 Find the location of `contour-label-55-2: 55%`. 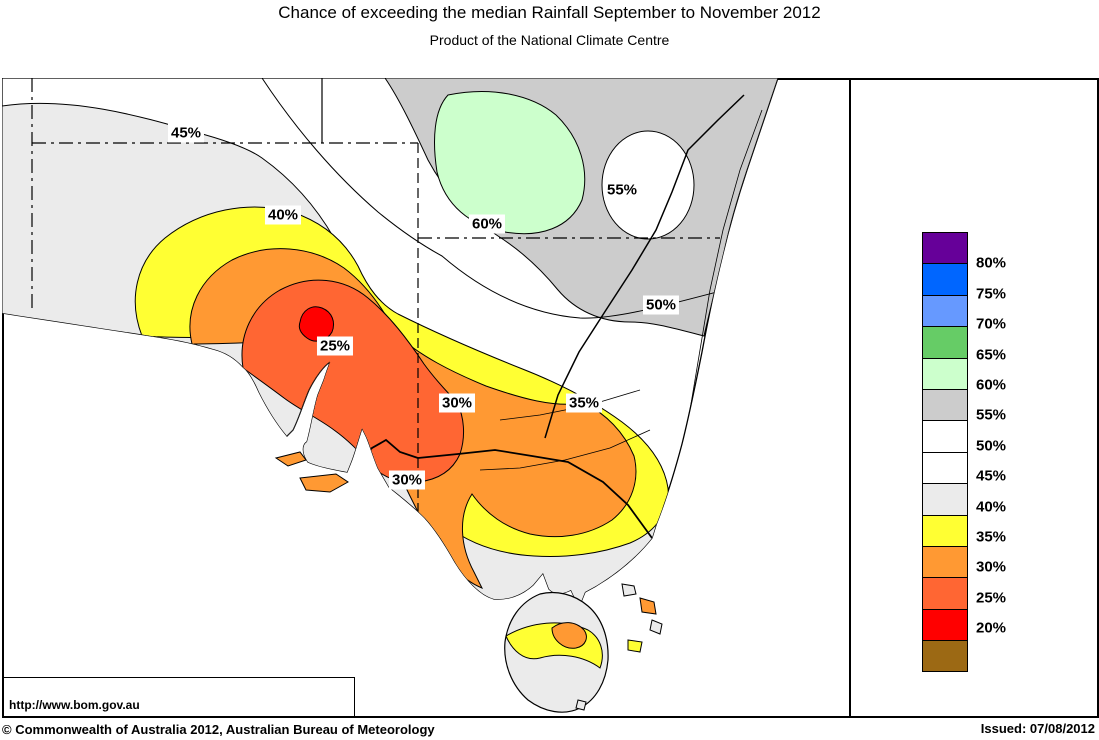

contour-label-55-2: 55% is located at coordinates (622, 190).